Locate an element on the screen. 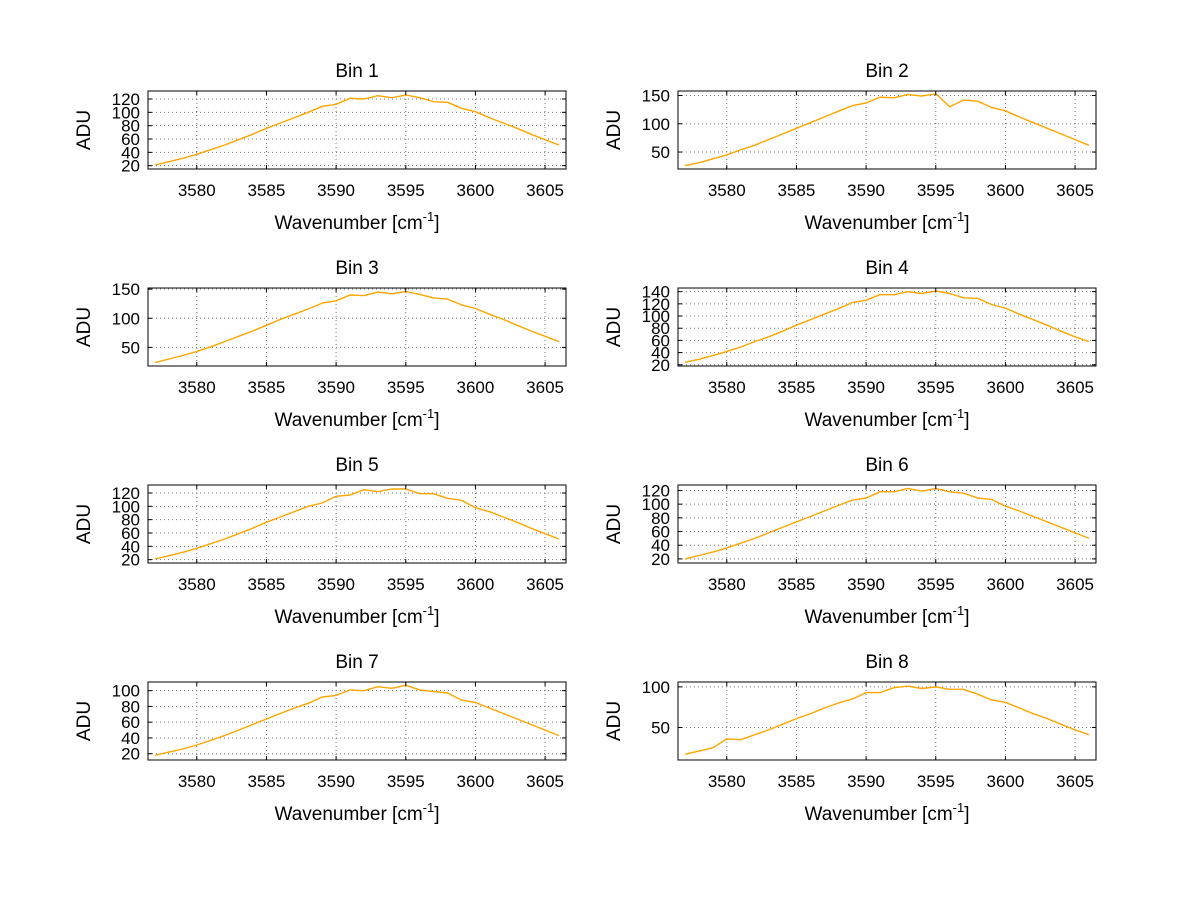  chart-title: Bin 3 is located at coordinates (356, 268).